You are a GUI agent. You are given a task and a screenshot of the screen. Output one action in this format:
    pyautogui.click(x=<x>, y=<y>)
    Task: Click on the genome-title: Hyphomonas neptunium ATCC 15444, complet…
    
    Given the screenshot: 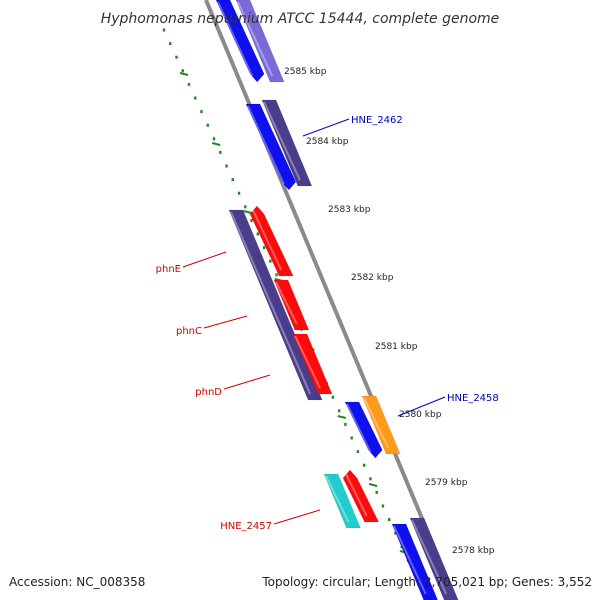 What is the action you would take?
    pyautogui.click(x=300, y=19)
    